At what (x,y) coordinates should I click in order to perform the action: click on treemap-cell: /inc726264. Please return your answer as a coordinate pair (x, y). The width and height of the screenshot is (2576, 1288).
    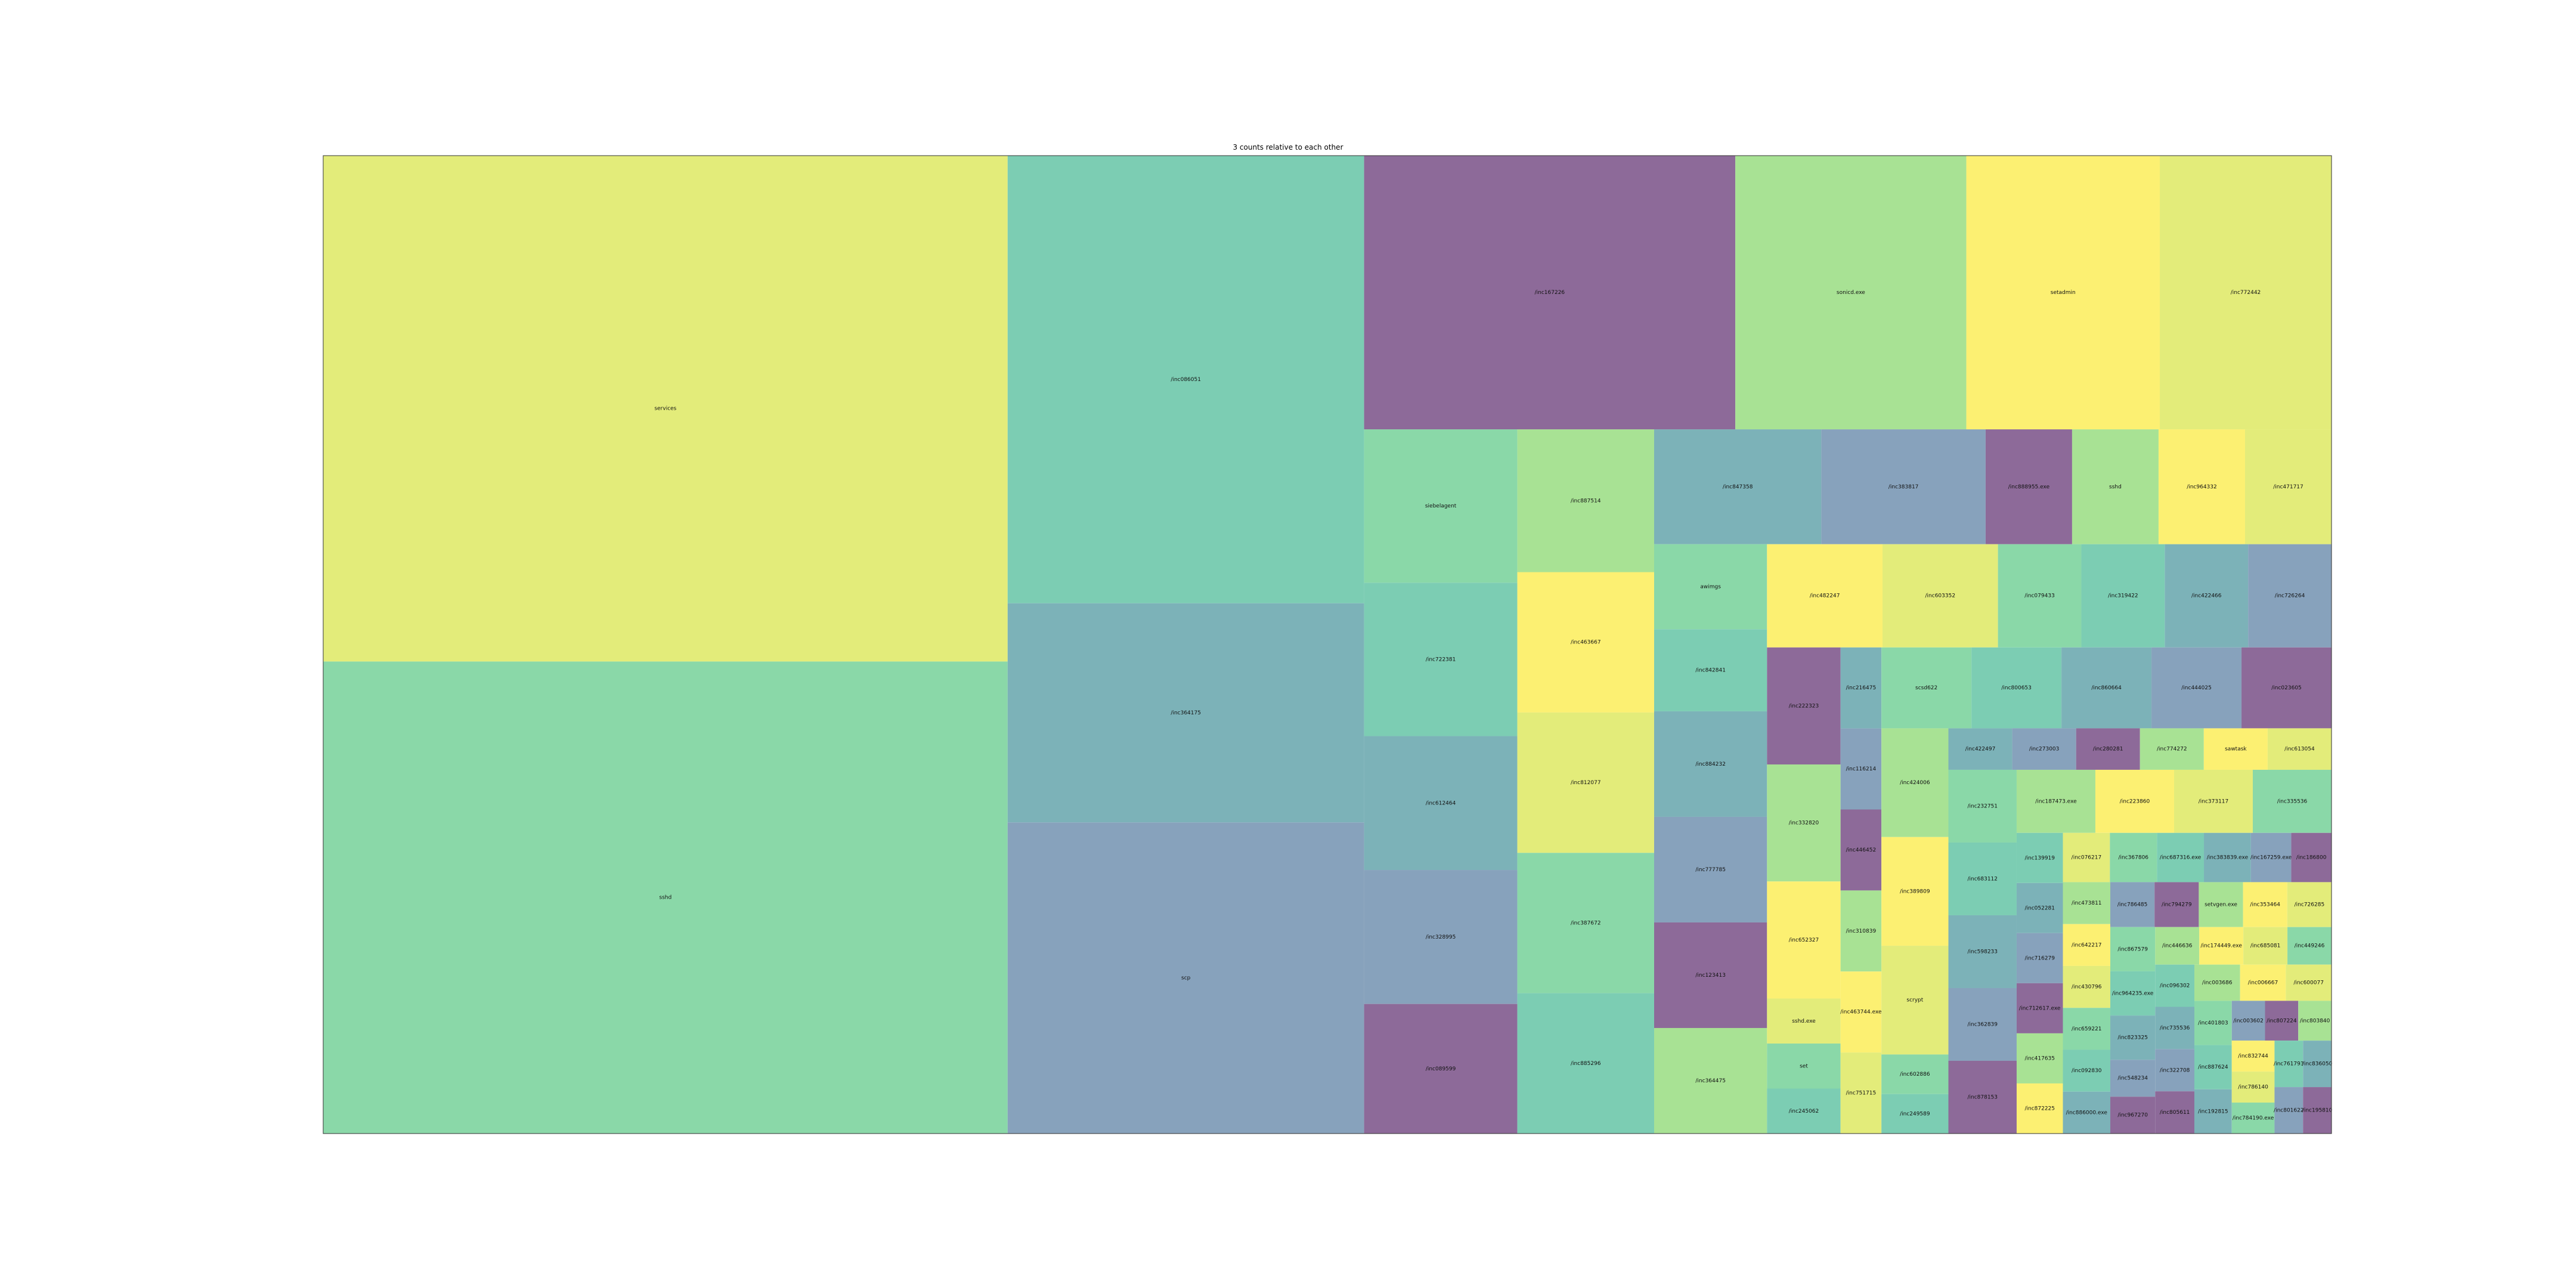
    Looking at the image, I should click on (2290, 596).